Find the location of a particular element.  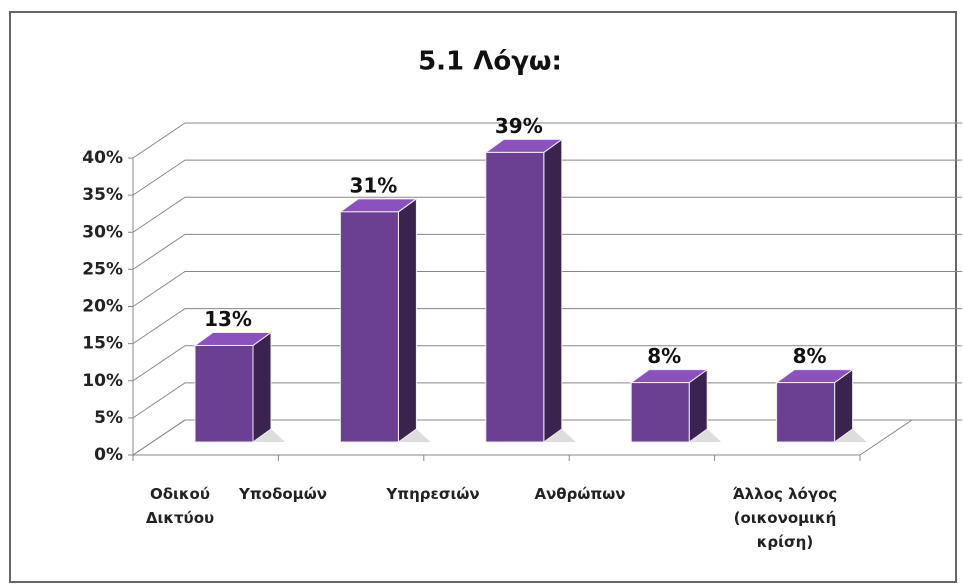

x-tick-label: Άλλος λόγος (οικονομική κρίση) is located at coordinates (785, 518).